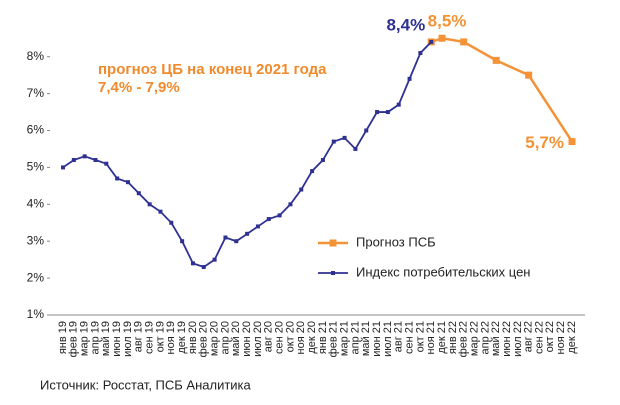 This screenshot has width=620, height=405. What do you see at coordinates (572, 337) in the screenshot?
I see `x-tick-label: дек 22` at bounding box center [572, 337].